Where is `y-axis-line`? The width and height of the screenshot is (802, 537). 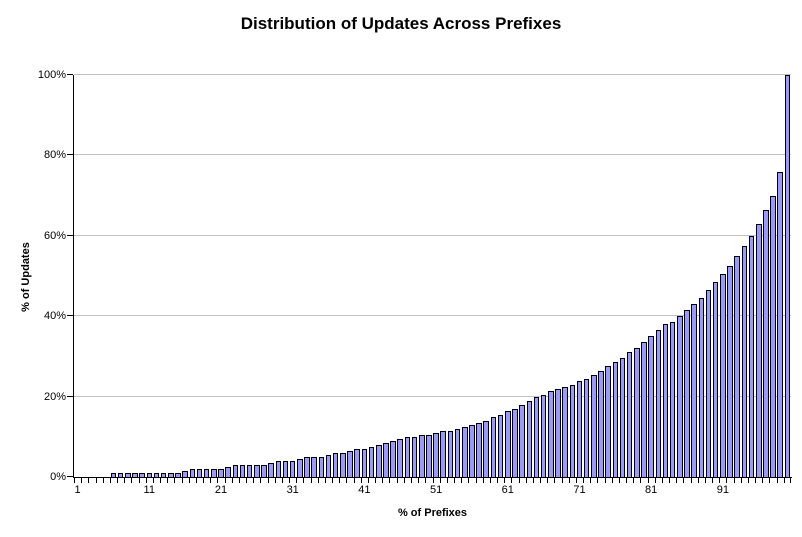
y-axis-line is located at coordinates (73, 276).